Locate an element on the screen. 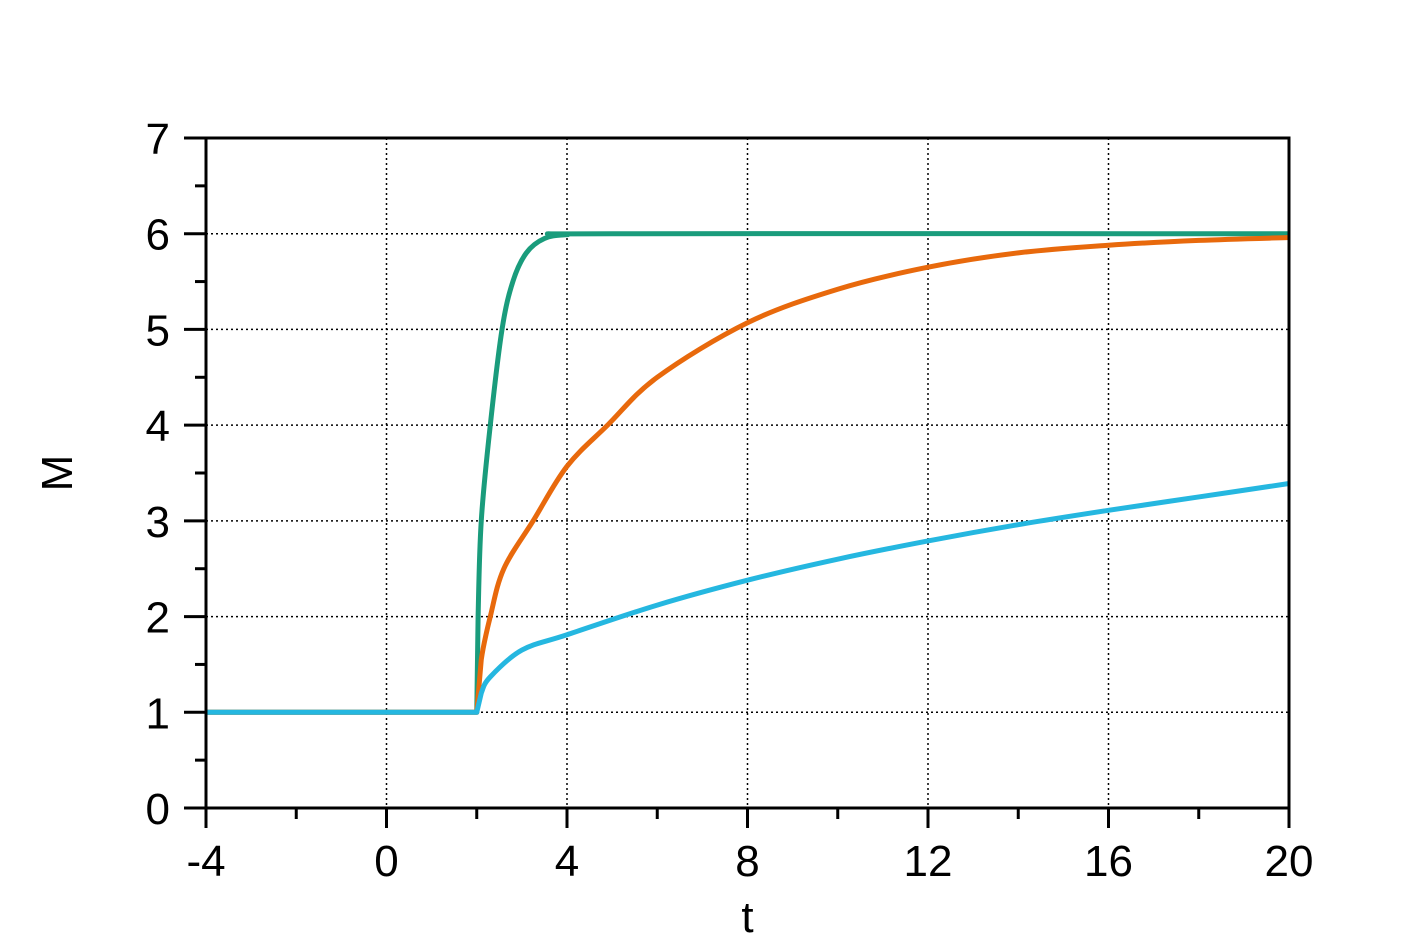 The image size is (1420, 948). x-tick-label: 0 is located at coordinates (386, 861).